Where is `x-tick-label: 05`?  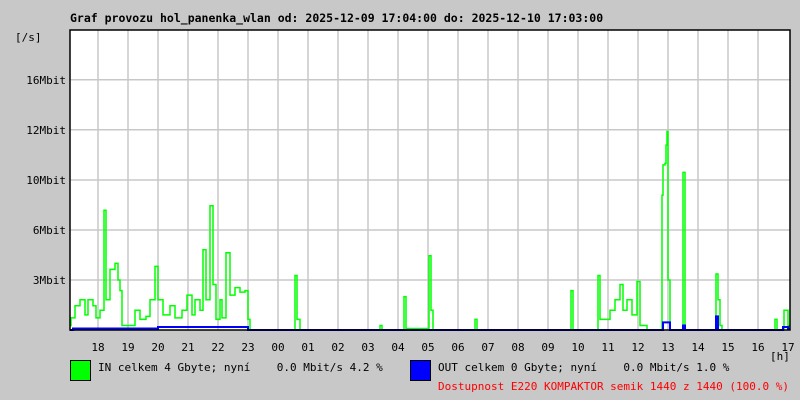
x-tick-label: 05 is located at coordinates (427, 347).